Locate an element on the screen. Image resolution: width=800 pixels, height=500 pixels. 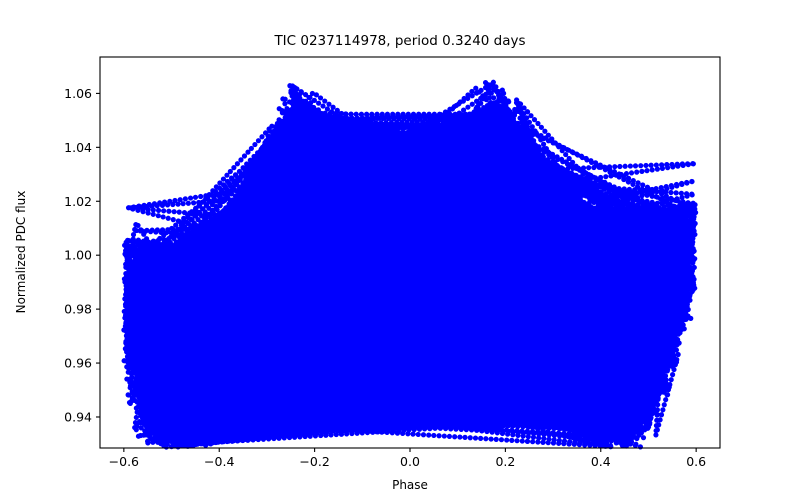
y-axis-label: Normalized PDC flux is located at coordinates (21, 252).